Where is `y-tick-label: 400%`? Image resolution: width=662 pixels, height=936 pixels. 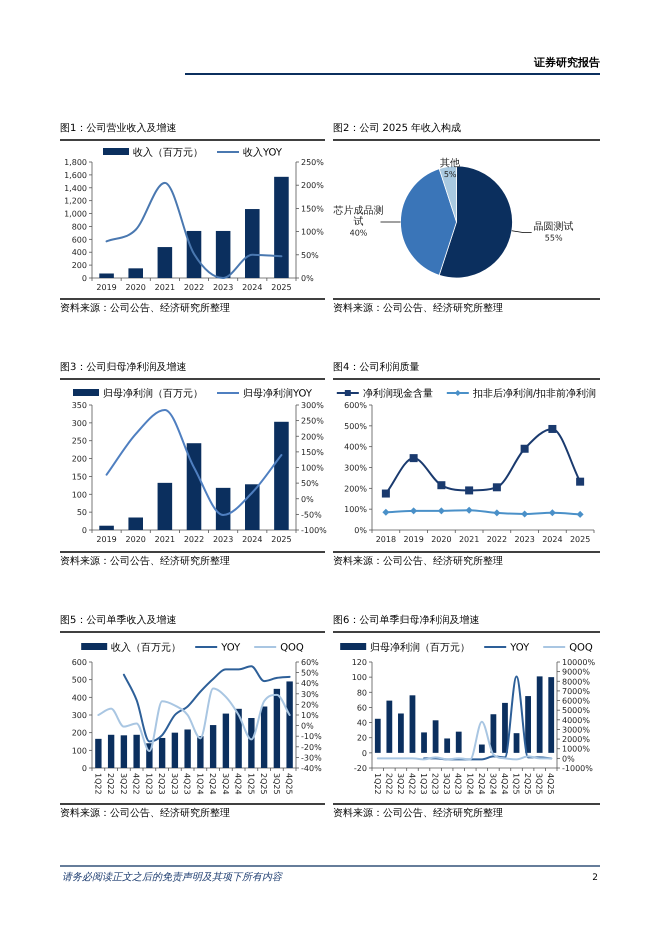
y-tick-label: 400% is located at coordinates (356, 447).